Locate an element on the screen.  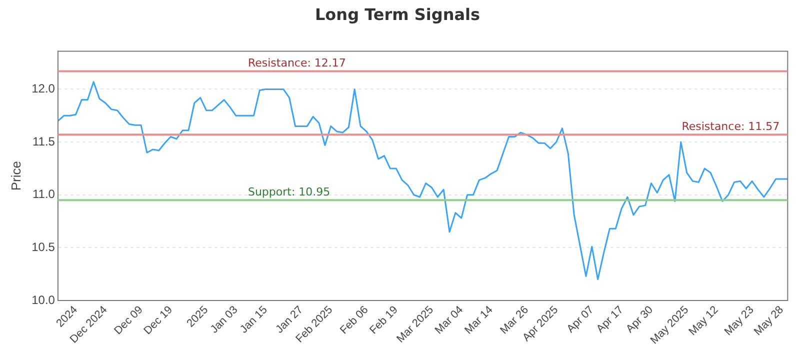
x-tick-label: Dec 19 is located at coordinates (158, 321).